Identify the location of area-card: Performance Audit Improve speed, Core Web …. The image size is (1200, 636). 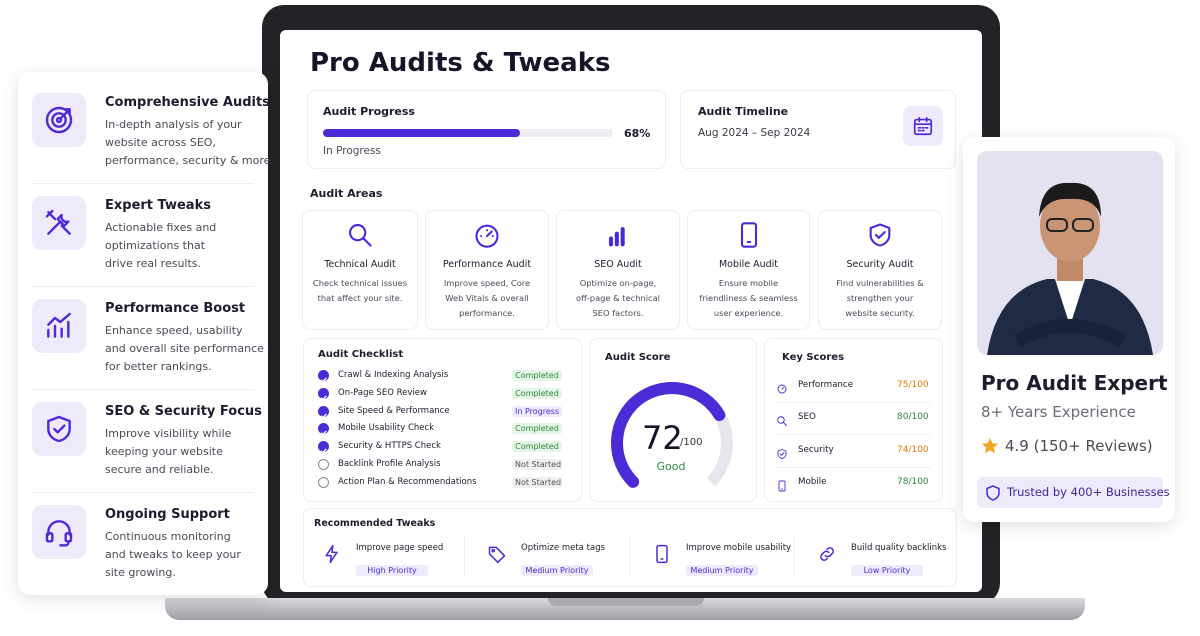
(487, 270).